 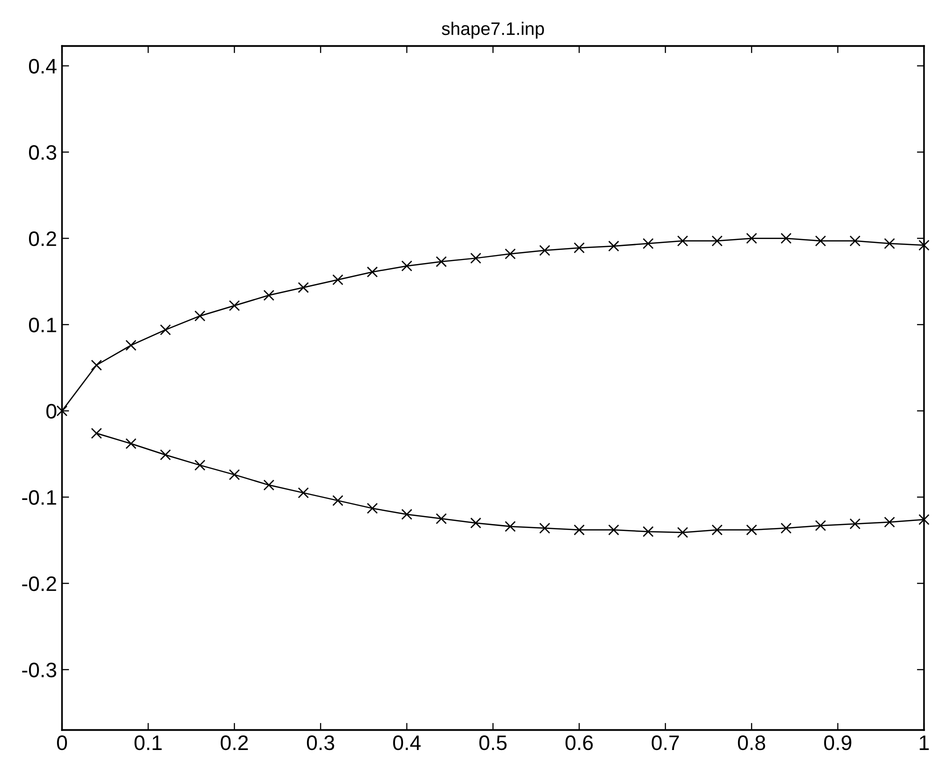 I want to click on x-tick-label: 0.8, so click(x=752, y=742).